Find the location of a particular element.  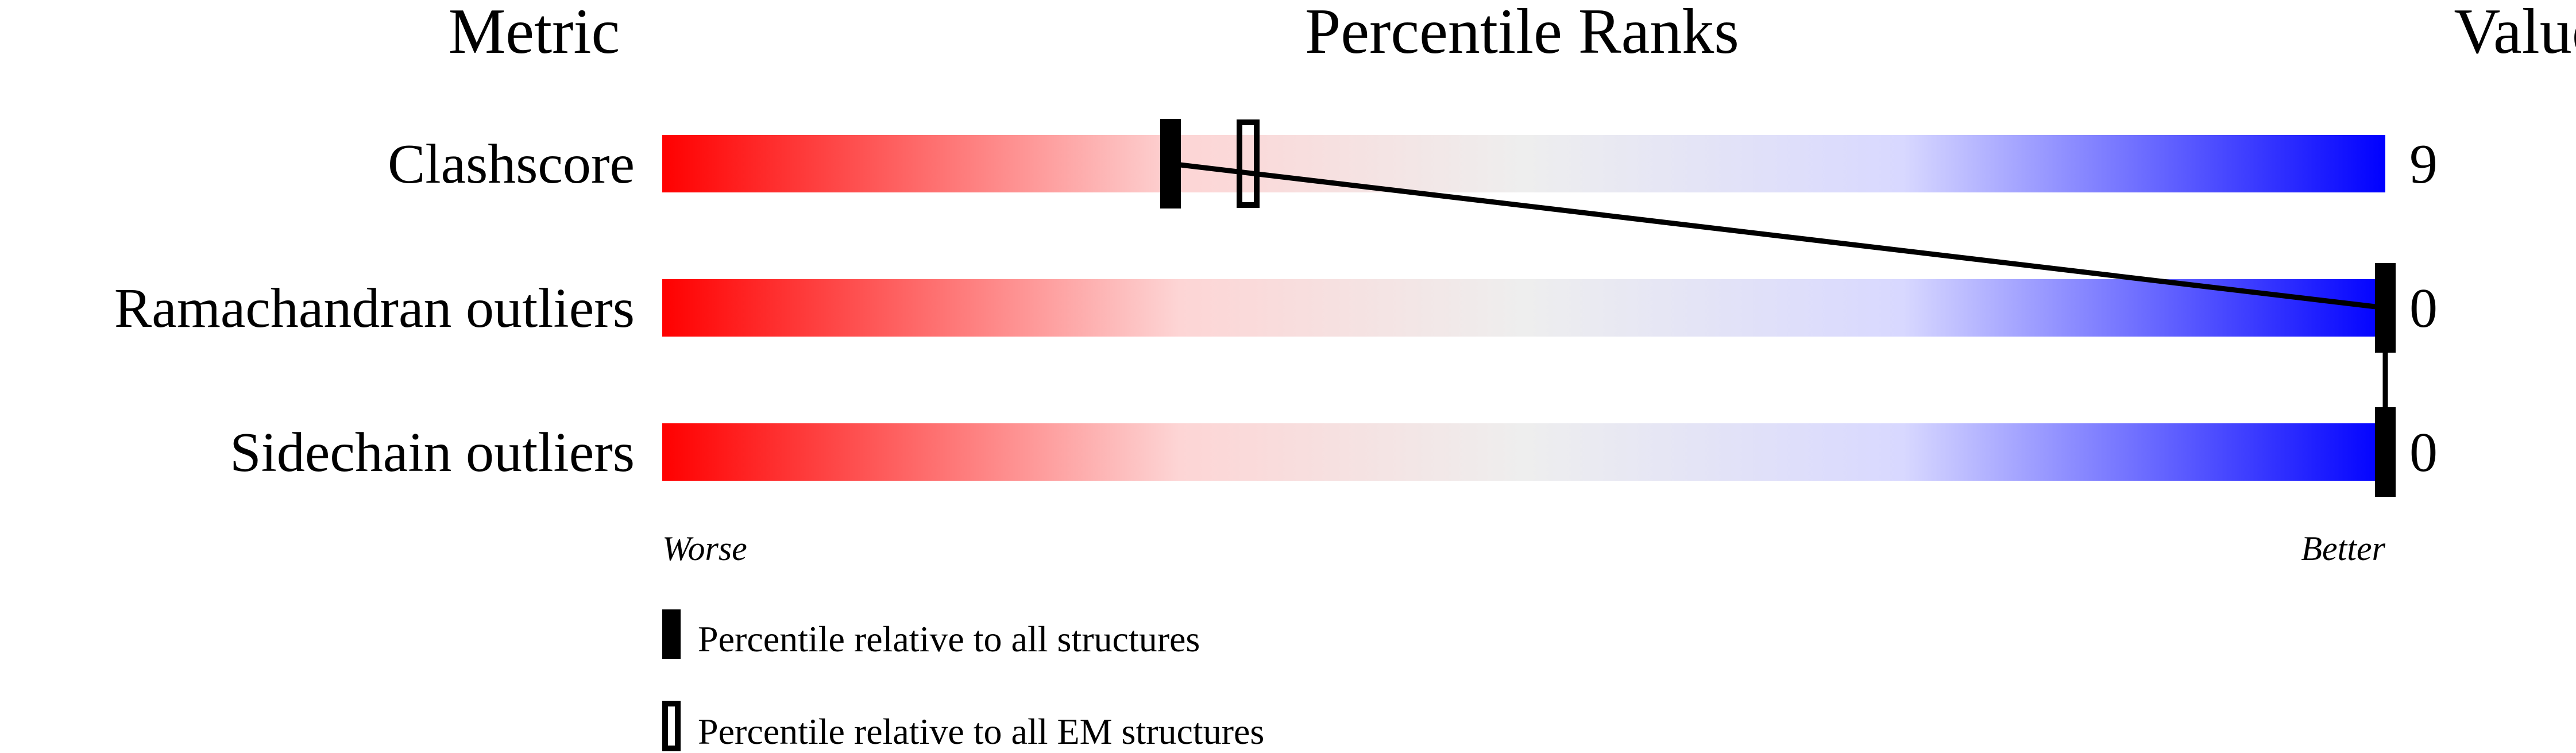

metric-label: Ramachandran outliers is located at coordinates (374, 308).